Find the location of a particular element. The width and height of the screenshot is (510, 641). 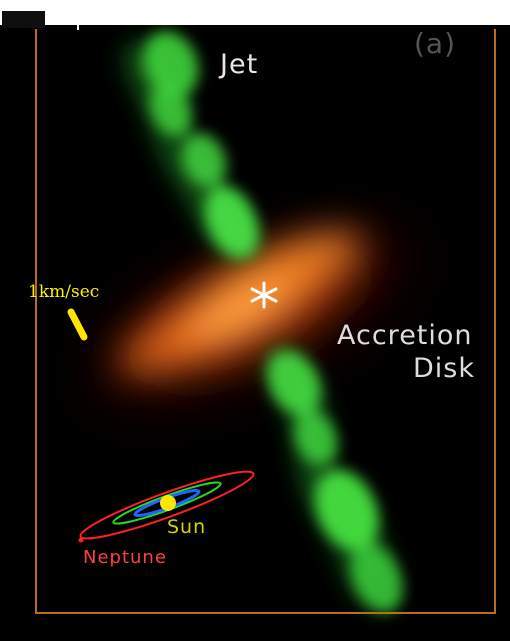

lower-jet-emission is located at coordinates (335, 479).